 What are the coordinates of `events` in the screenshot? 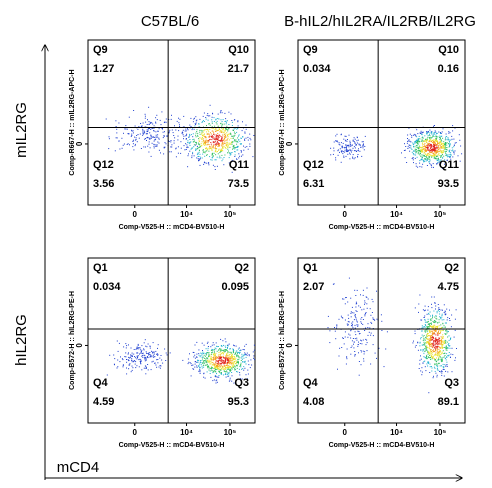 It's located at (180, 138).